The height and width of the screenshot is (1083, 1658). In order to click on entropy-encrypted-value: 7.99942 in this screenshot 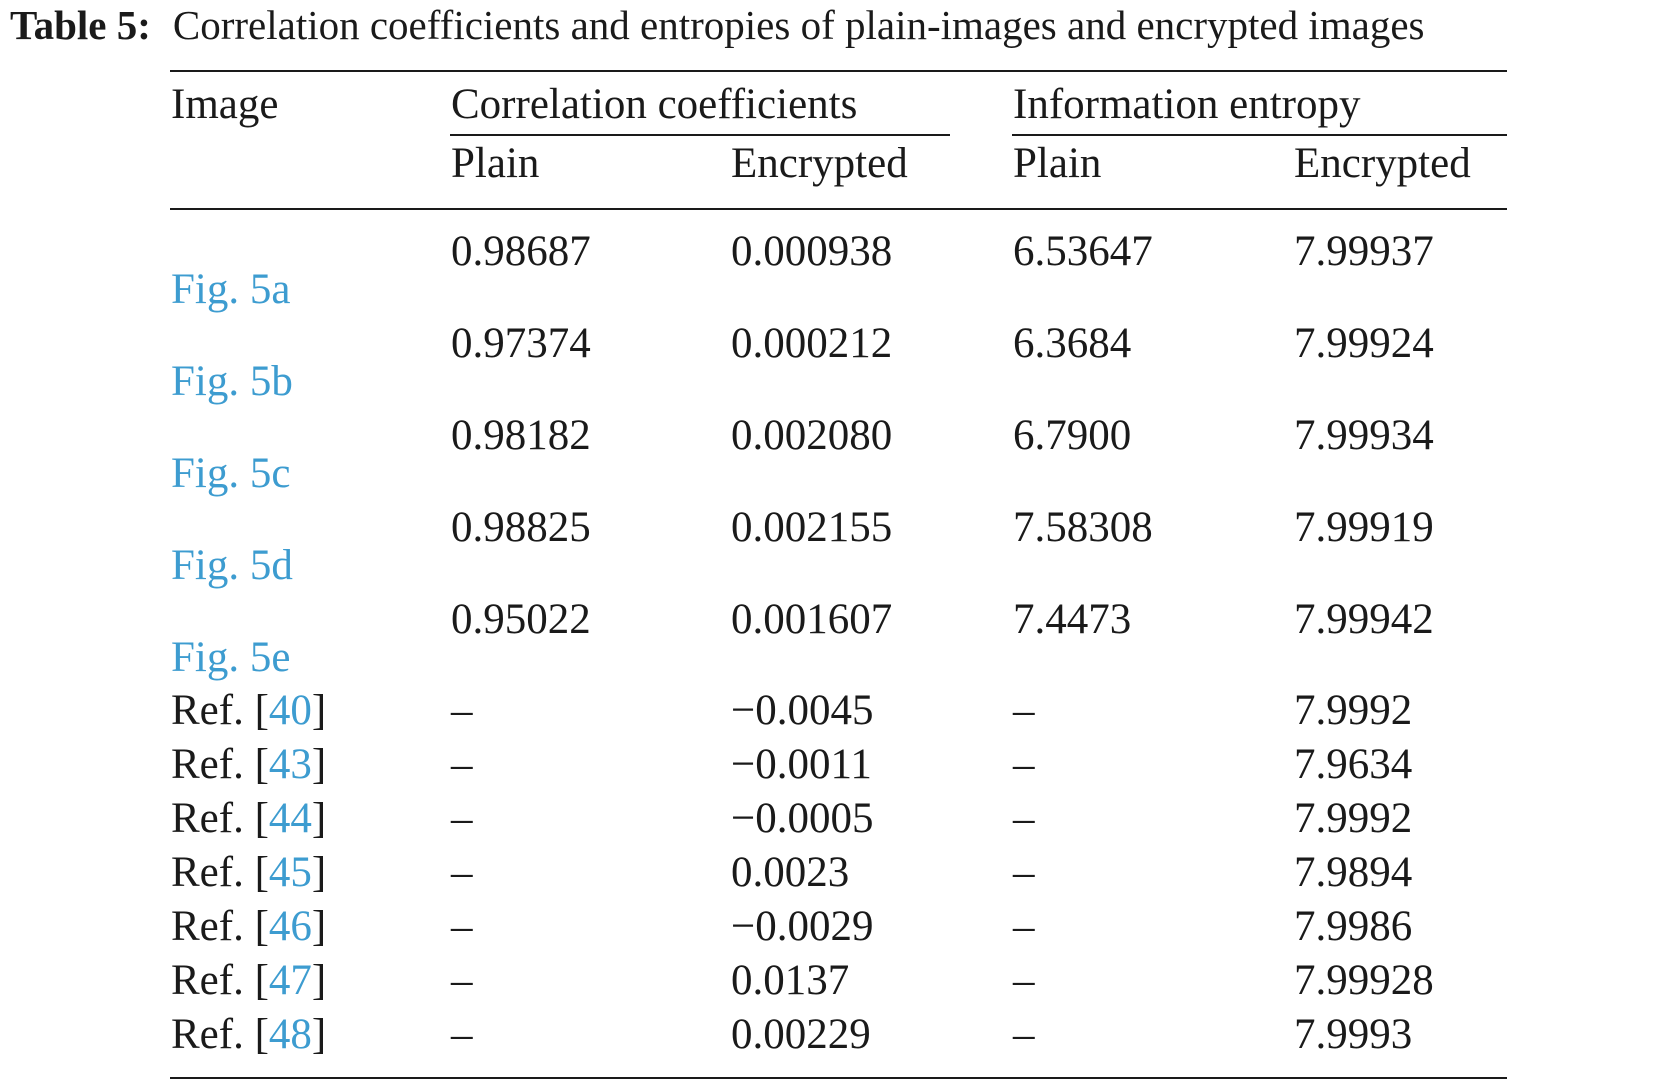, I will do `click(1364, 619)`.